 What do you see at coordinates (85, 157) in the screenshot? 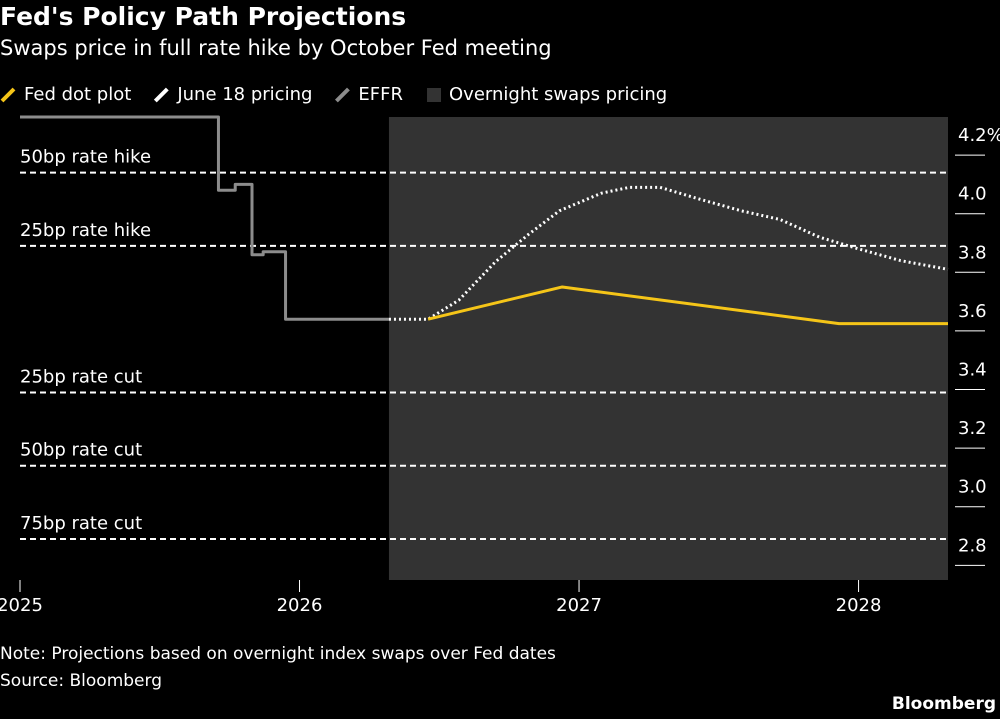
I see `reference-label: 50bp rate hike` at bounding box center [85, 157].